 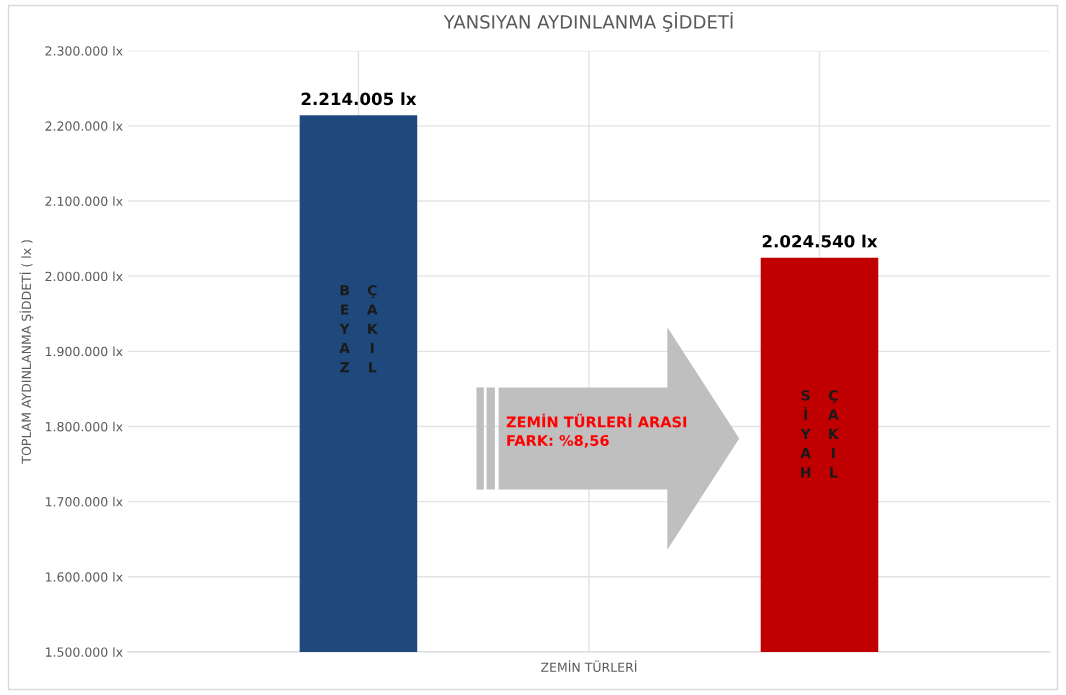 What do you see at coordinates (84, 426) in the screenshot?
I see `y-tick-label: 1.800.000 lx` at bounding box center [84, 426].